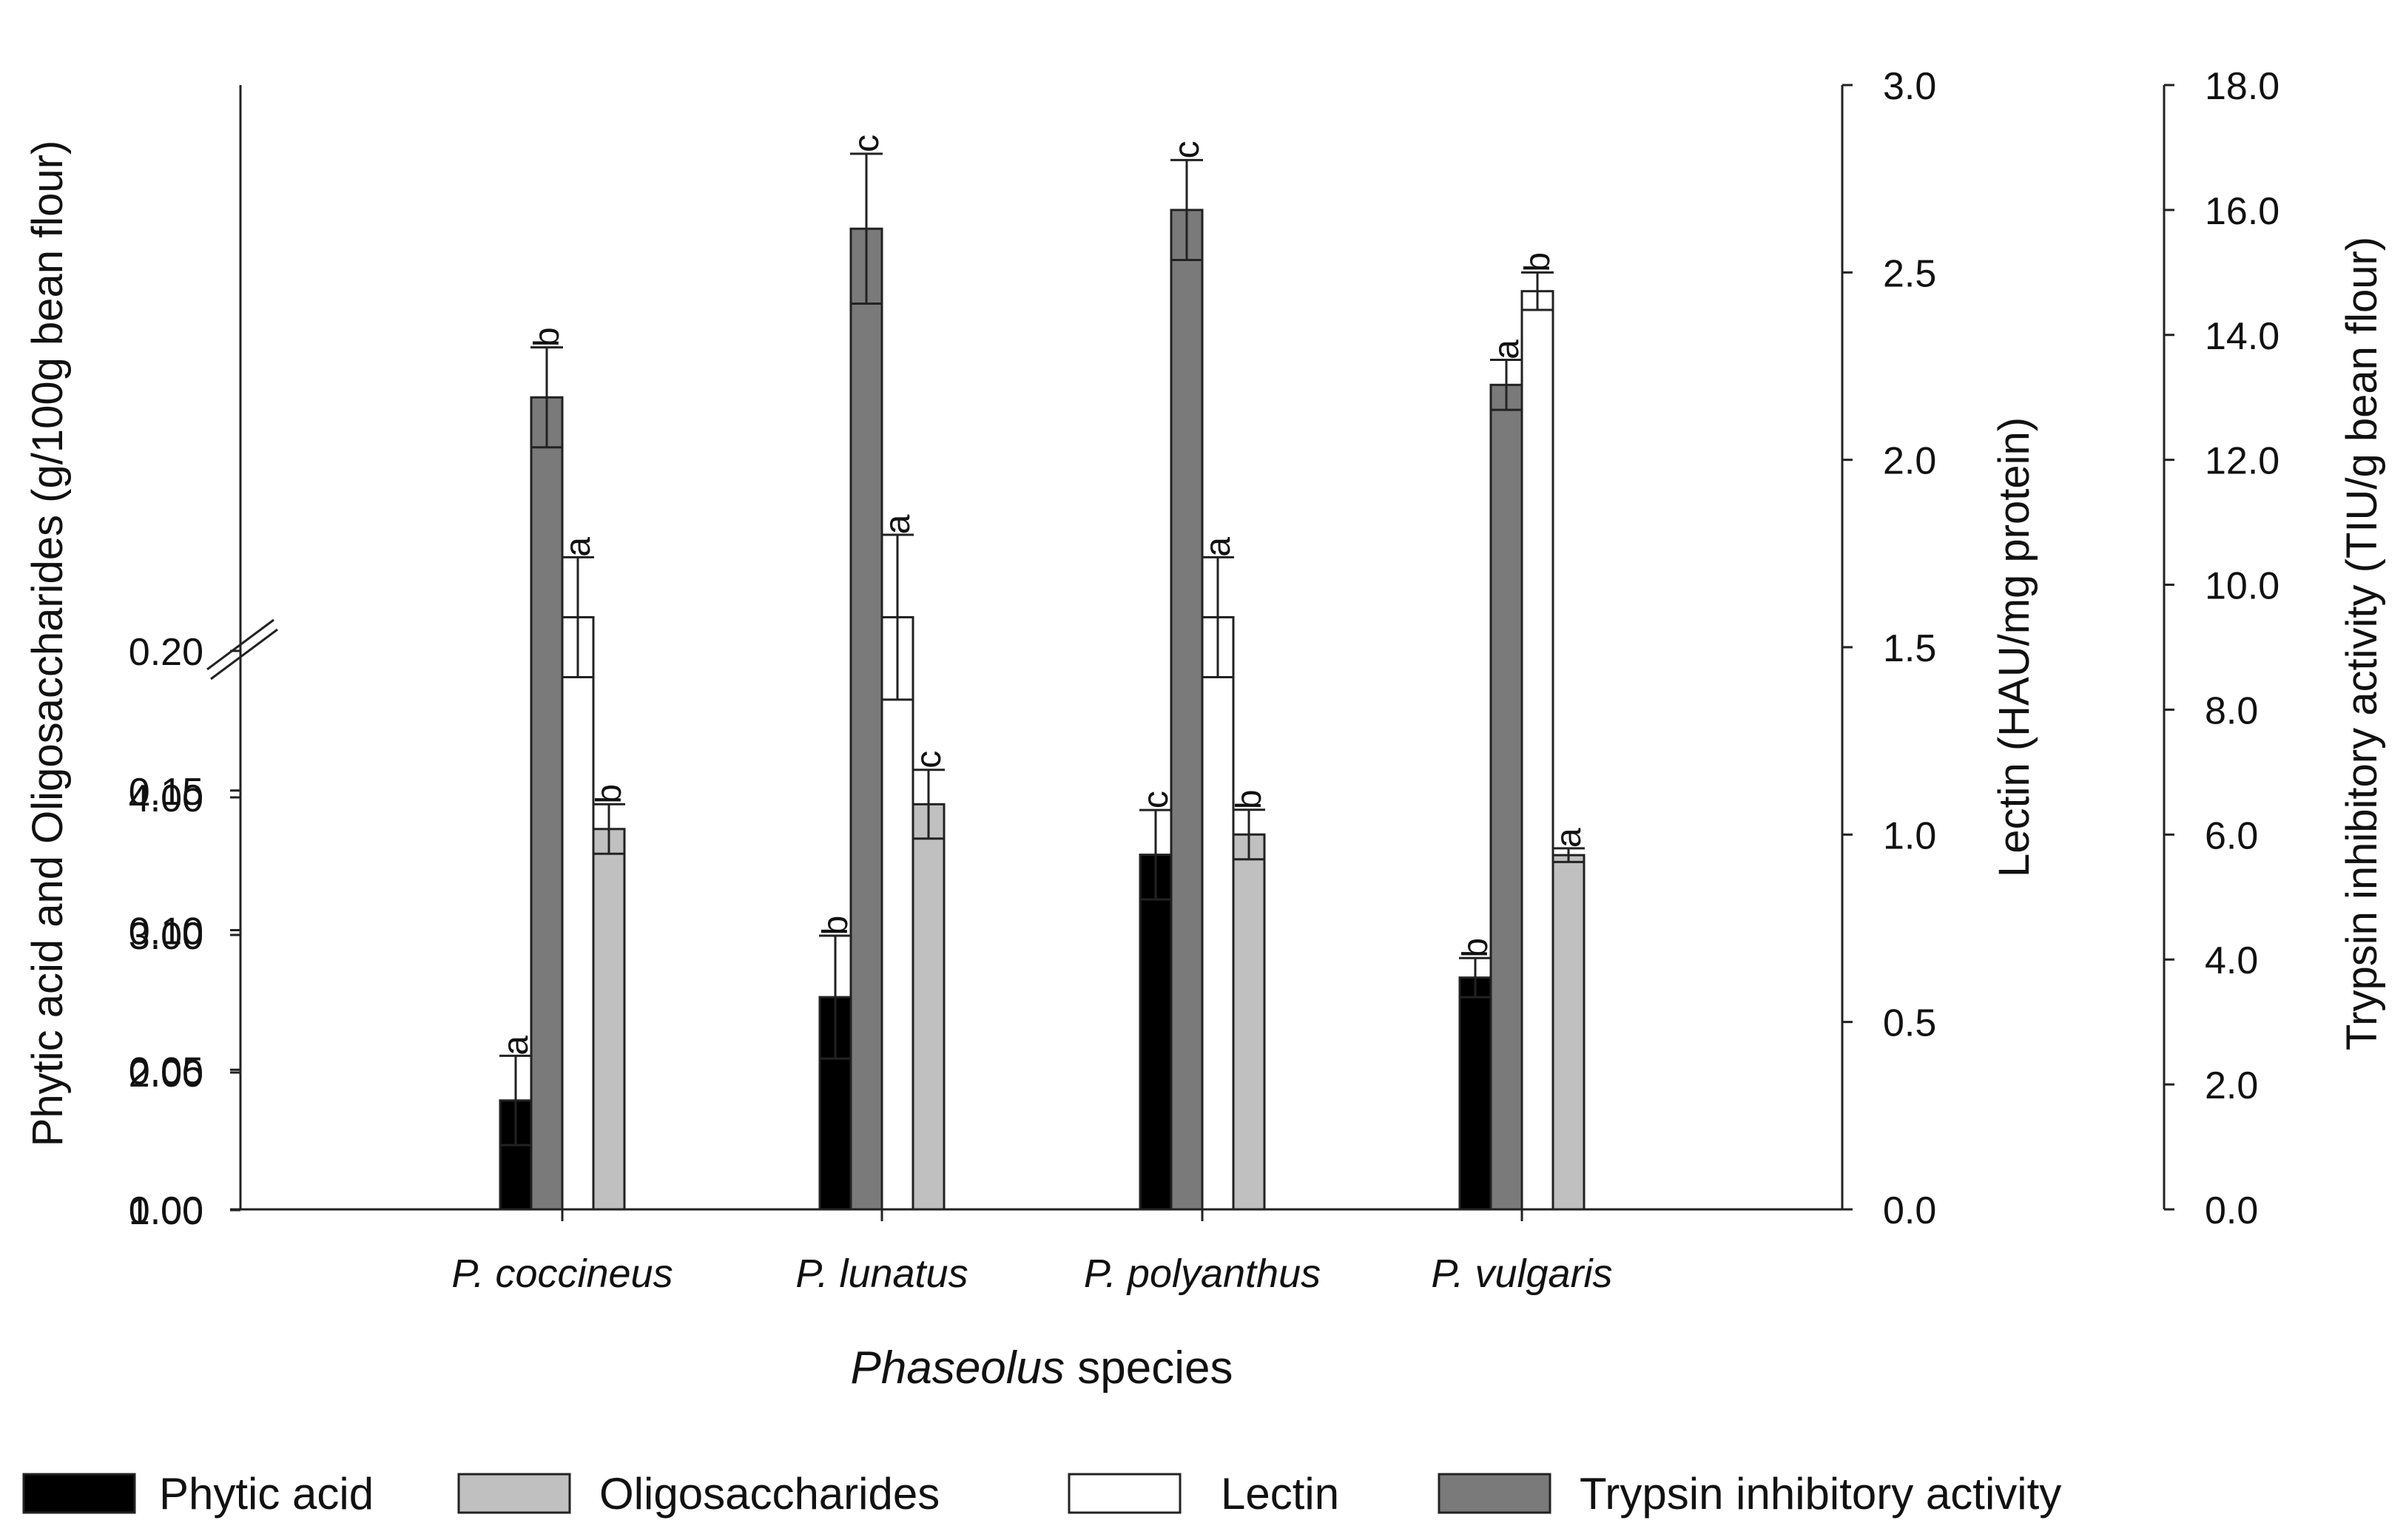 The width and height of the screenshot is (2406, 1540). What do you see at coordinates (562, 1274) in the screenshot?
I see `x-tick-label: P. coccineus` at bounding box center [562, 1274].